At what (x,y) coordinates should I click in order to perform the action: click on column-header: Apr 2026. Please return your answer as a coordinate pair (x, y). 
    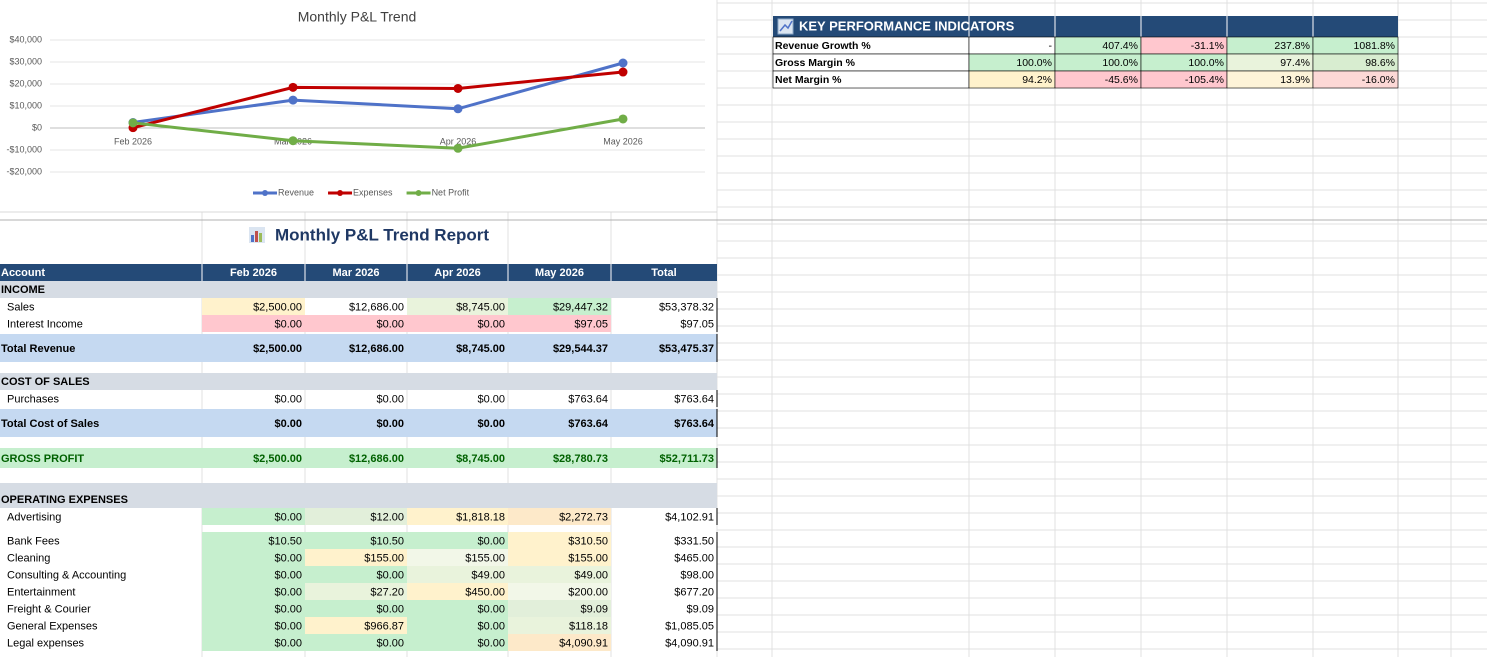
    Looking at the image, I should click on (457, 273).